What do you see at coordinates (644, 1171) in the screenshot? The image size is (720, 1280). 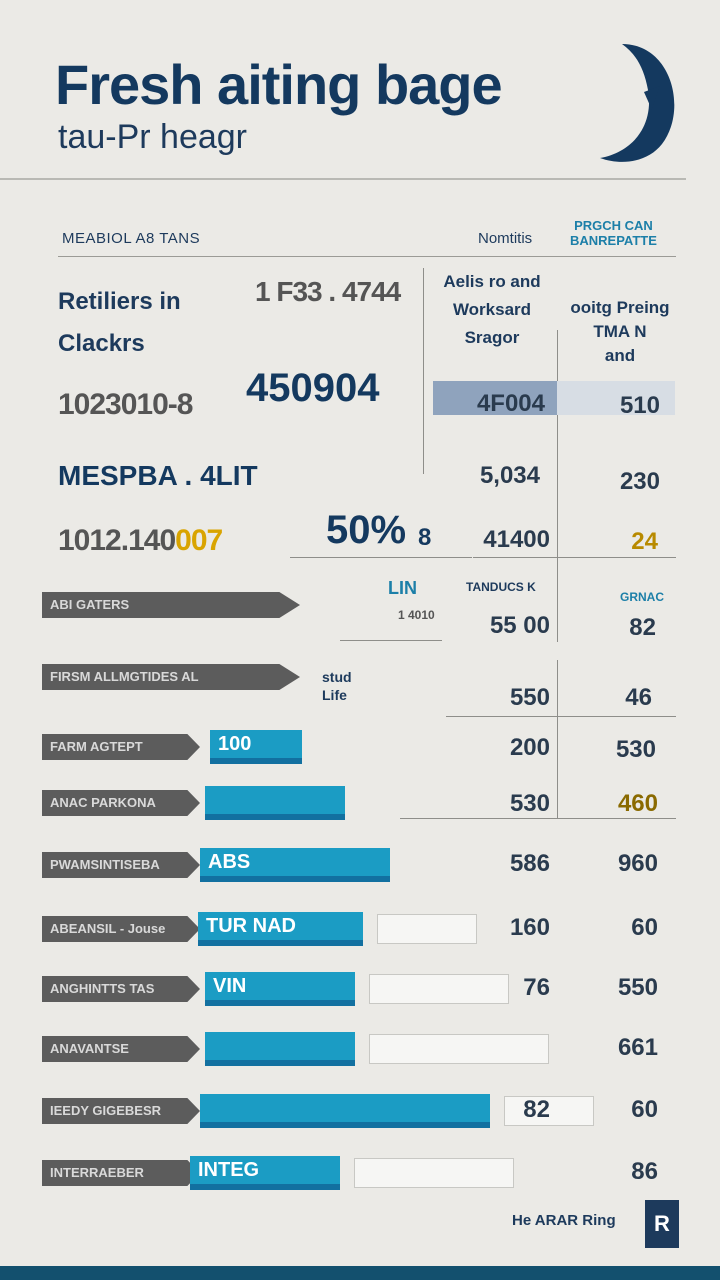 I see `bar-far-value: 86` at bounding box center [644, 1171].